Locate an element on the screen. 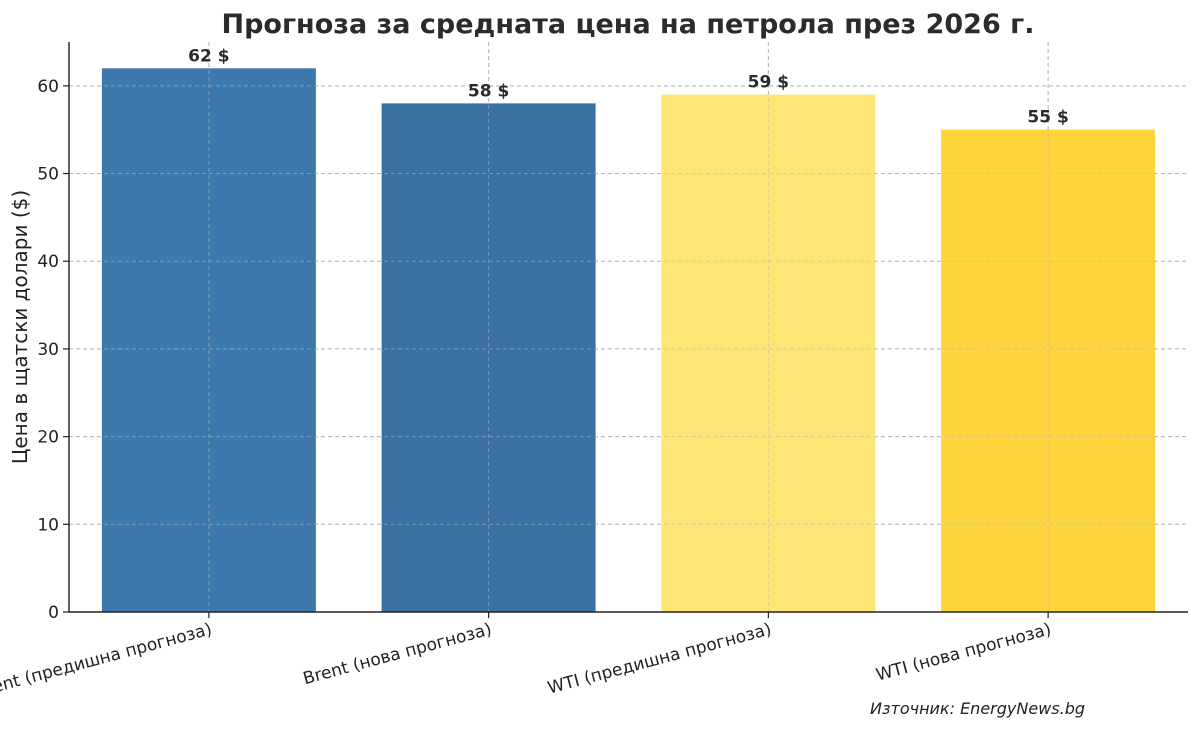  y-tick-label: 50 is located at coordinates (48, 175).